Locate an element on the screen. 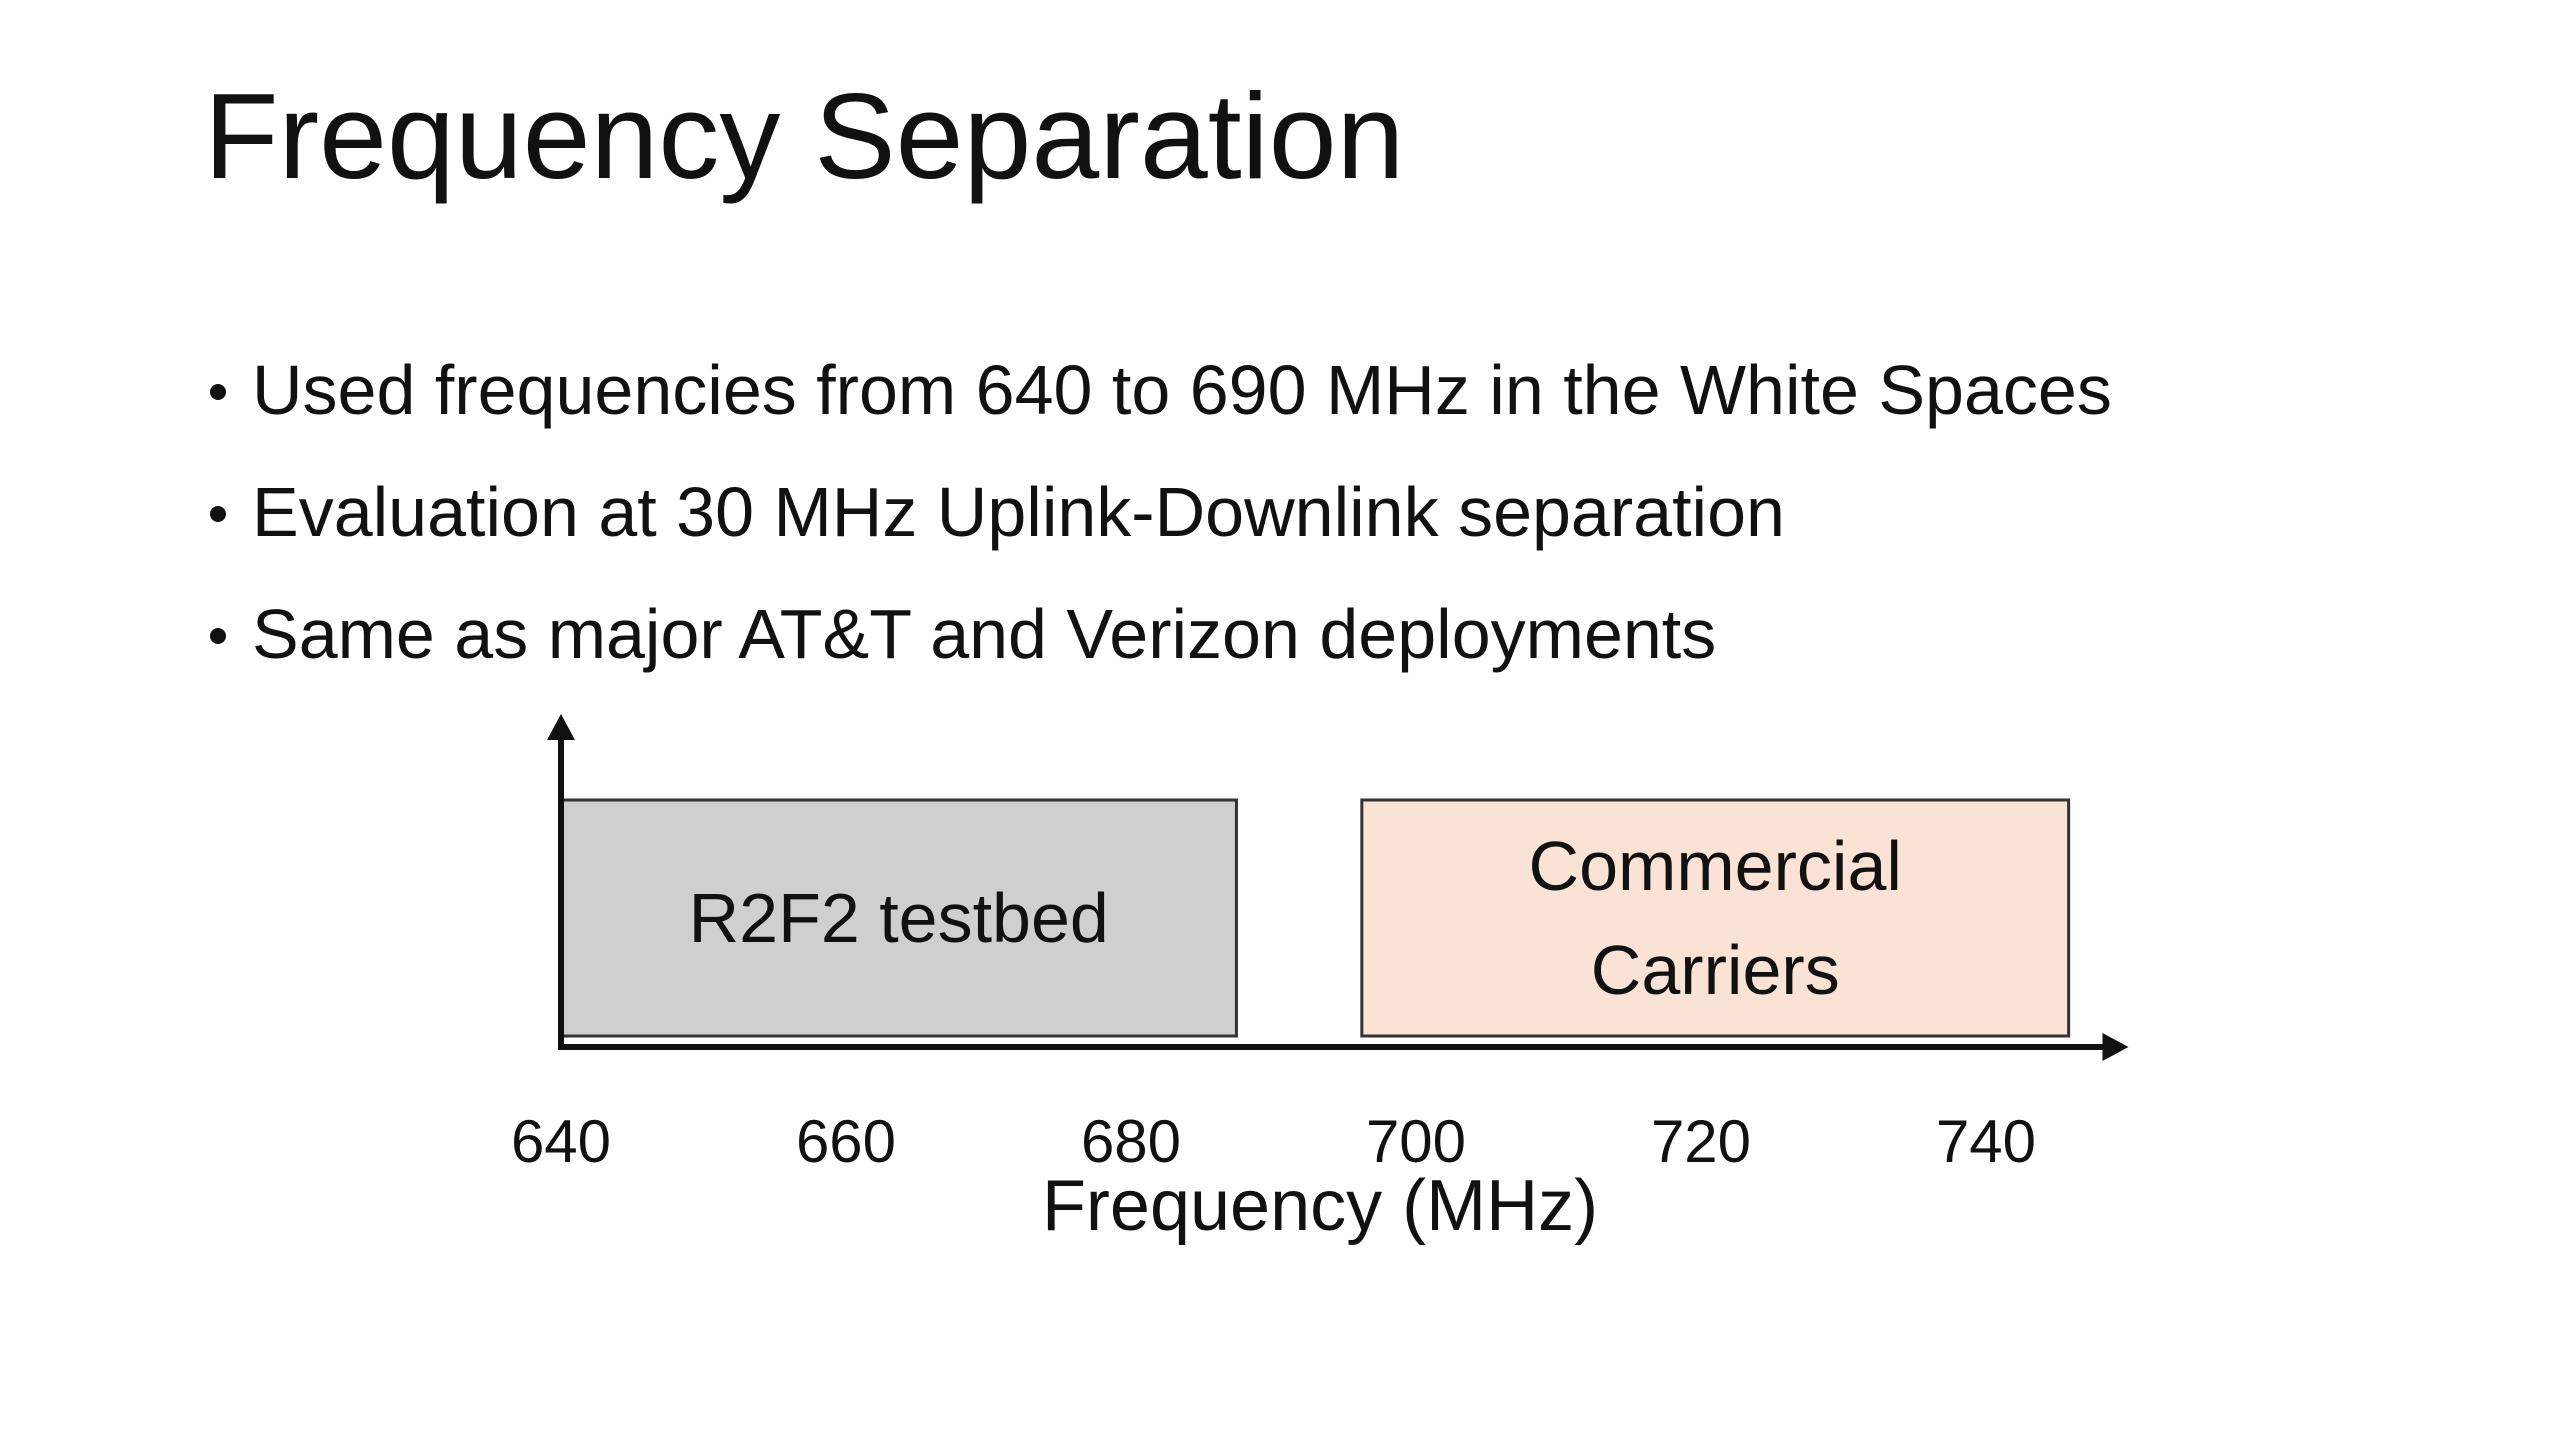  y-axis-arrow is located at coordinates (561, 727).